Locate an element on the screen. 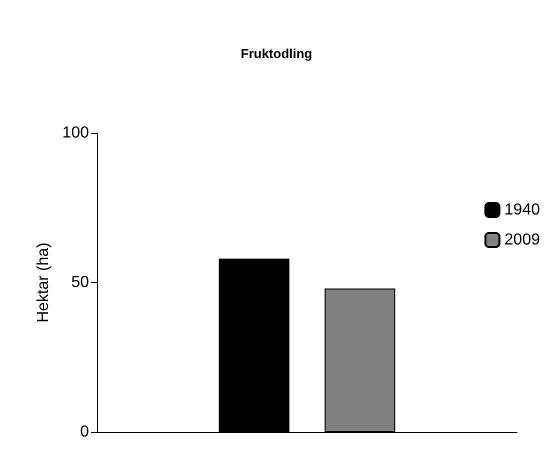  y-axis-title: Hektar (ha) is located at coordinates (43, 282).